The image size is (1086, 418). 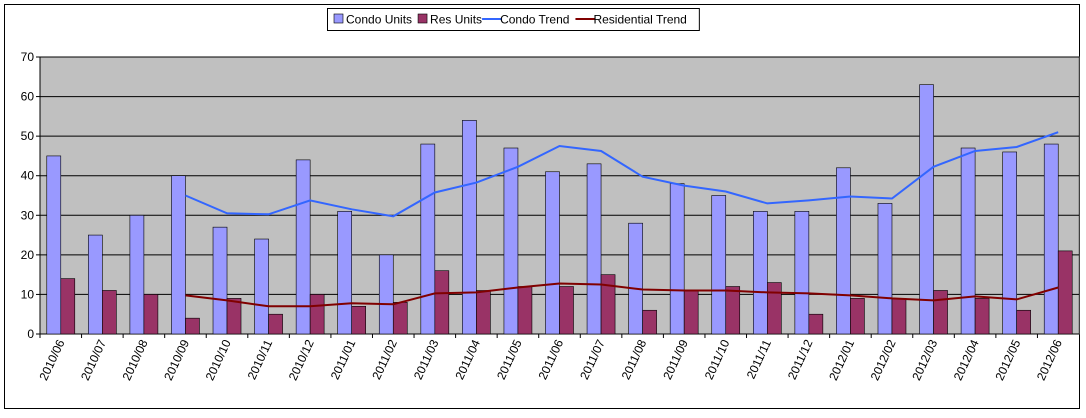 What do you see at coordinates (28, 176) in the screenshot?
I see `y-tick-label: 40` at bounding box center [28, 176].